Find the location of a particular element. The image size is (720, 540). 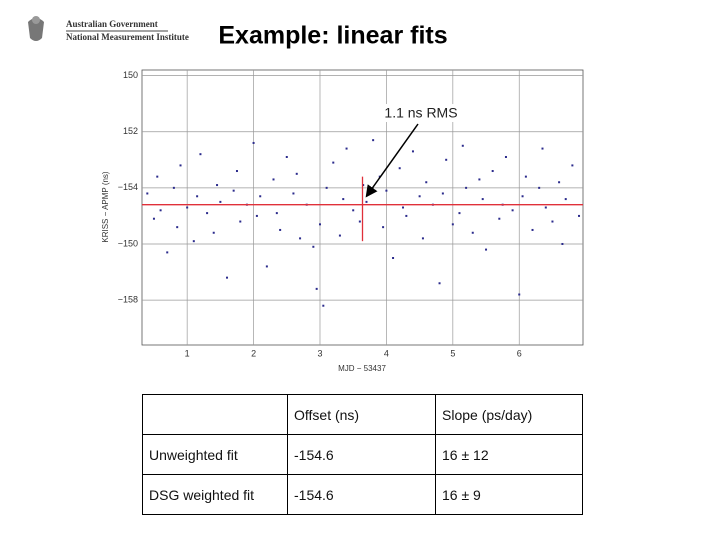

annotation: 1.1 ns RMS is located at coordinates (420, 113).